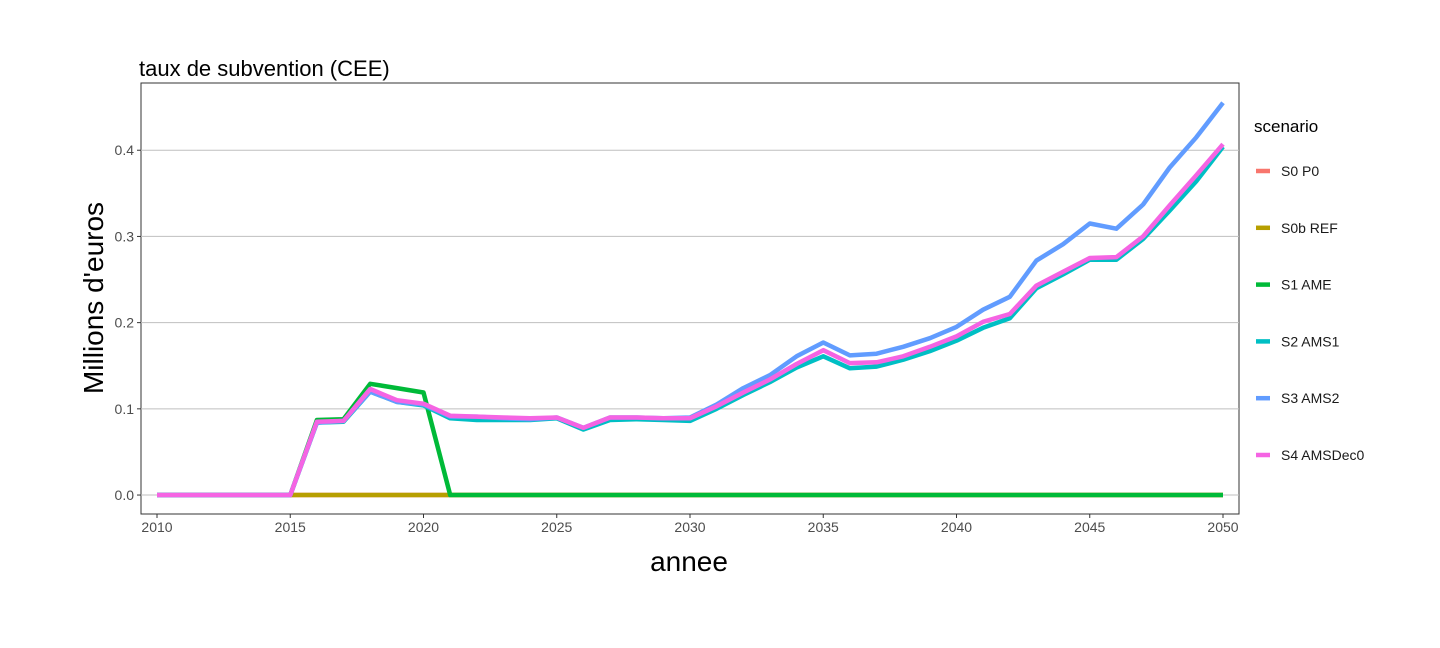 The width and height of the screenshot is (1440, 648). Describe the element at coordinates (125, 409) in the screenshot. I see `y-tick-label: 0.1` at that location.